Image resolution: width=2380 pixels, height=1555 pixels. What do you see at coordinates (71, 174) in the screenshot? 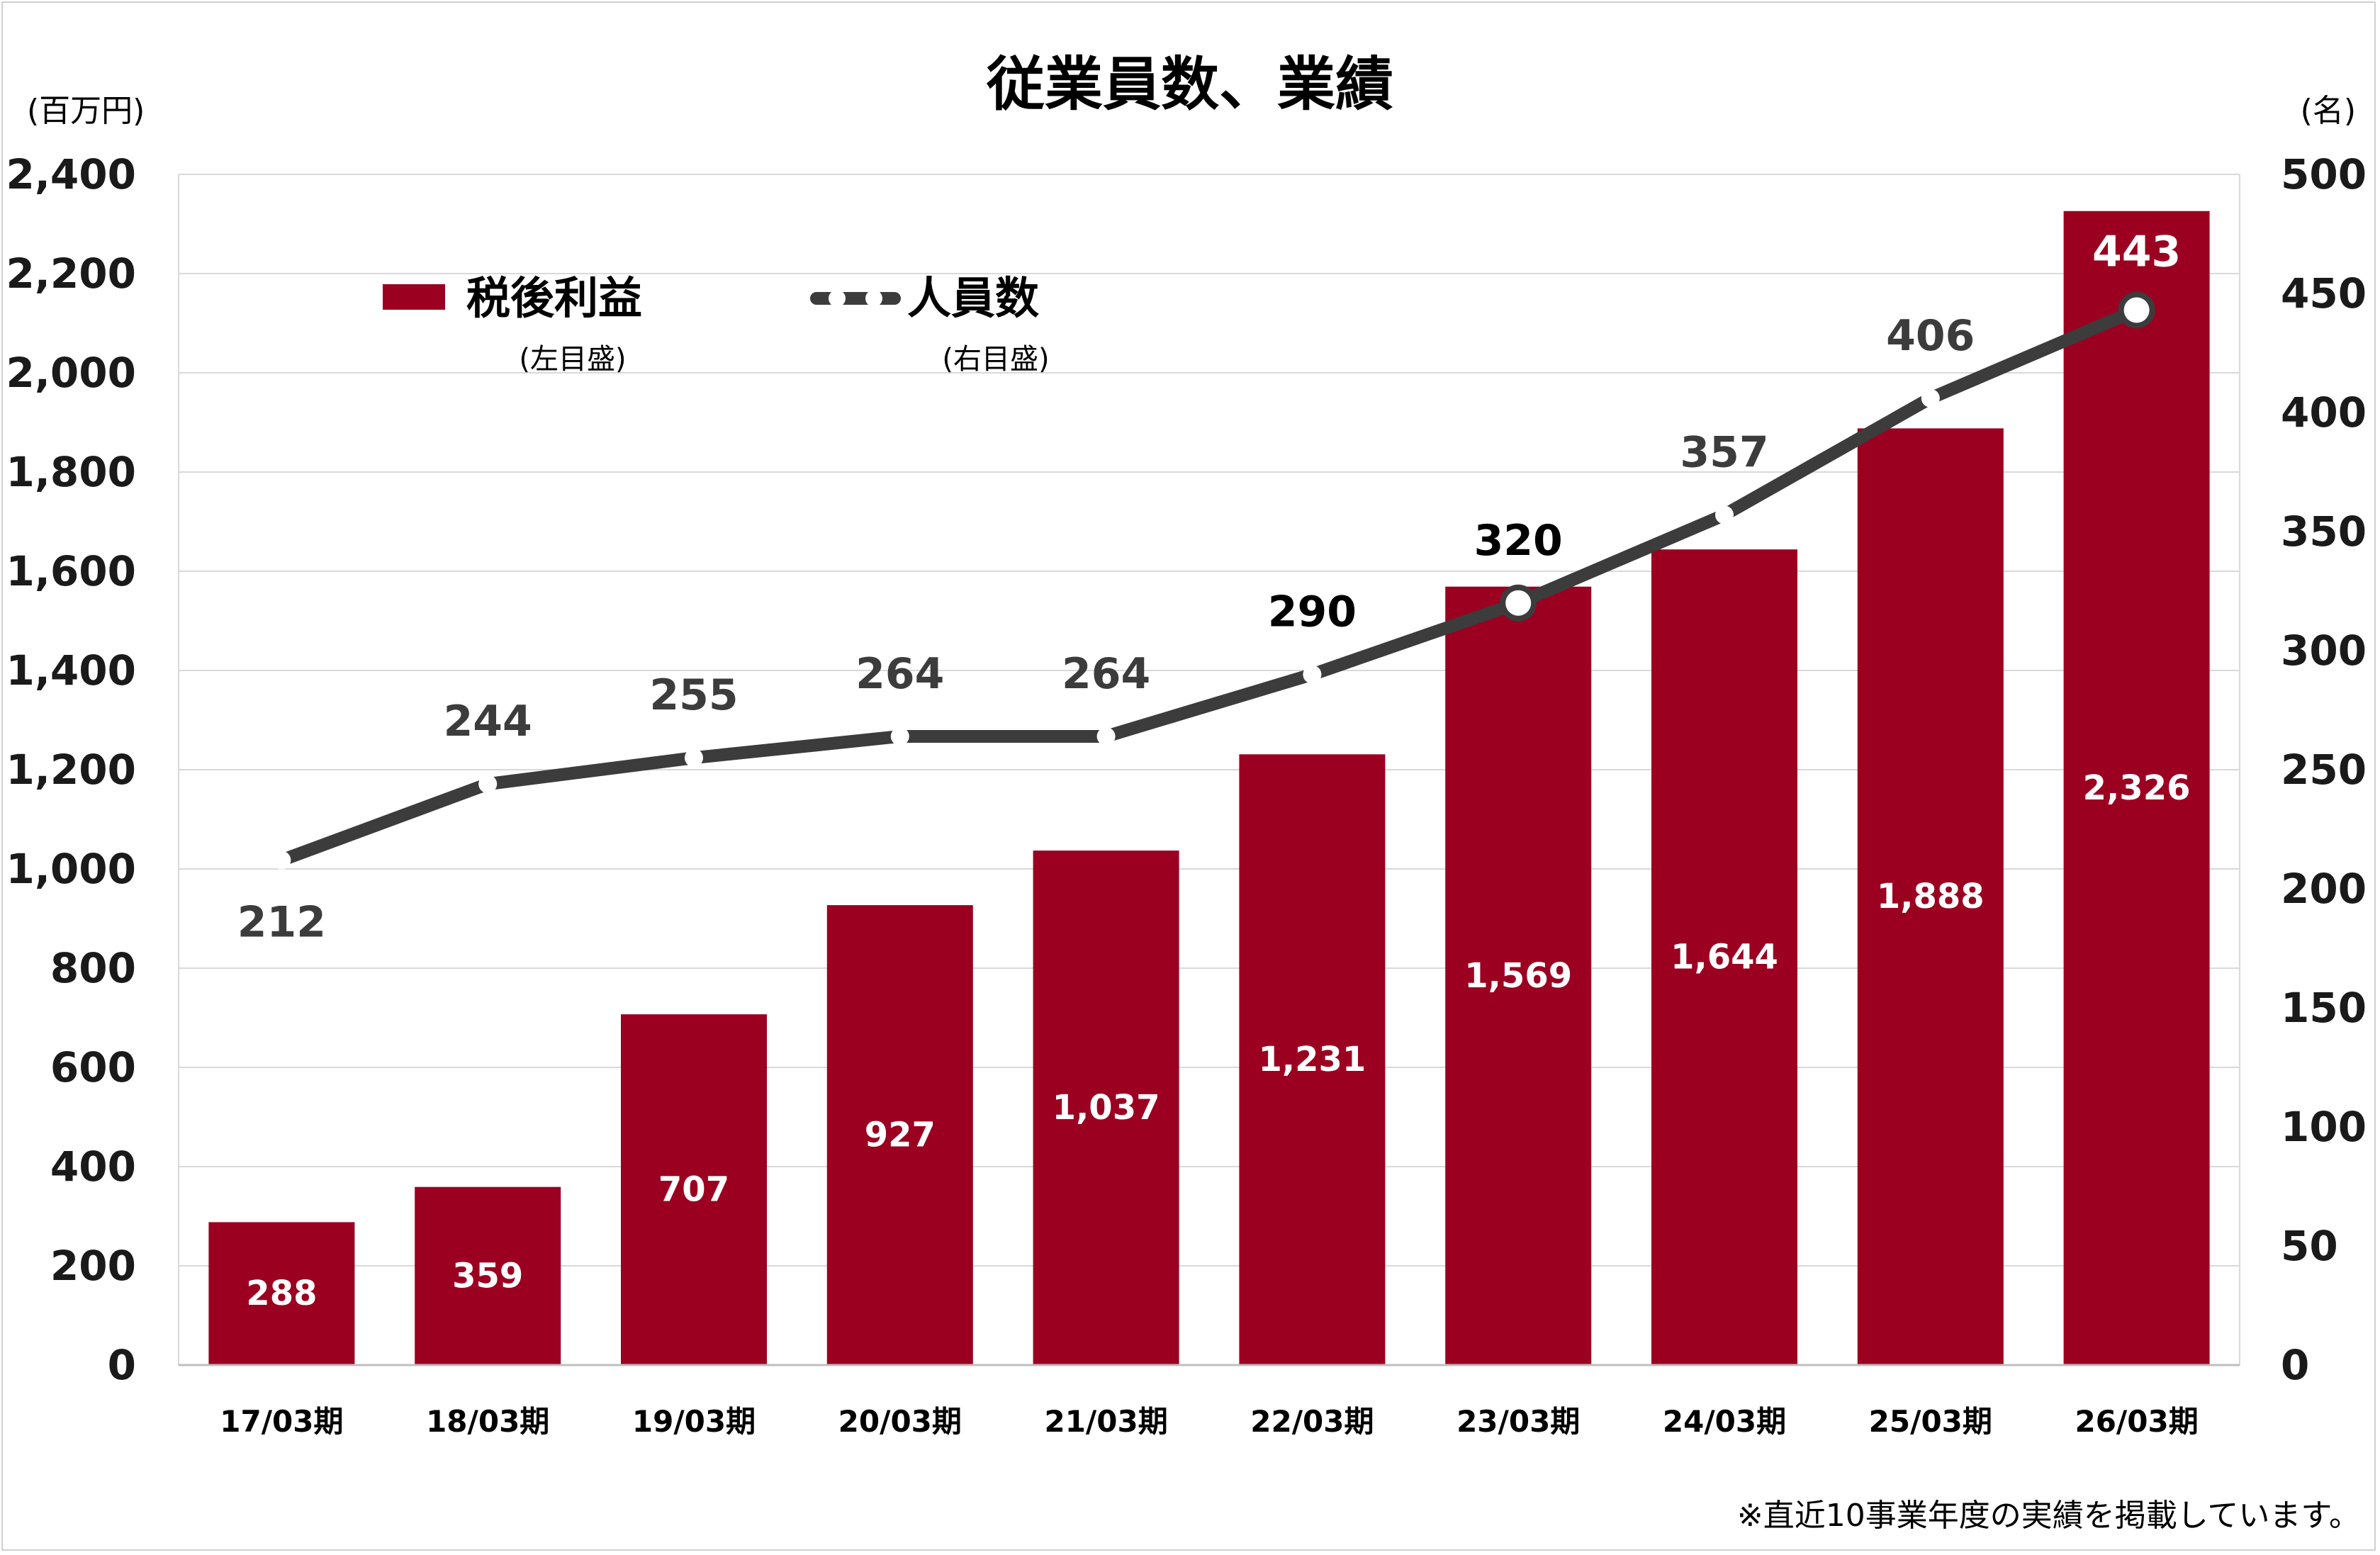
I see `y-left-tick-label: 2,400` at bounding box center [71, 174].